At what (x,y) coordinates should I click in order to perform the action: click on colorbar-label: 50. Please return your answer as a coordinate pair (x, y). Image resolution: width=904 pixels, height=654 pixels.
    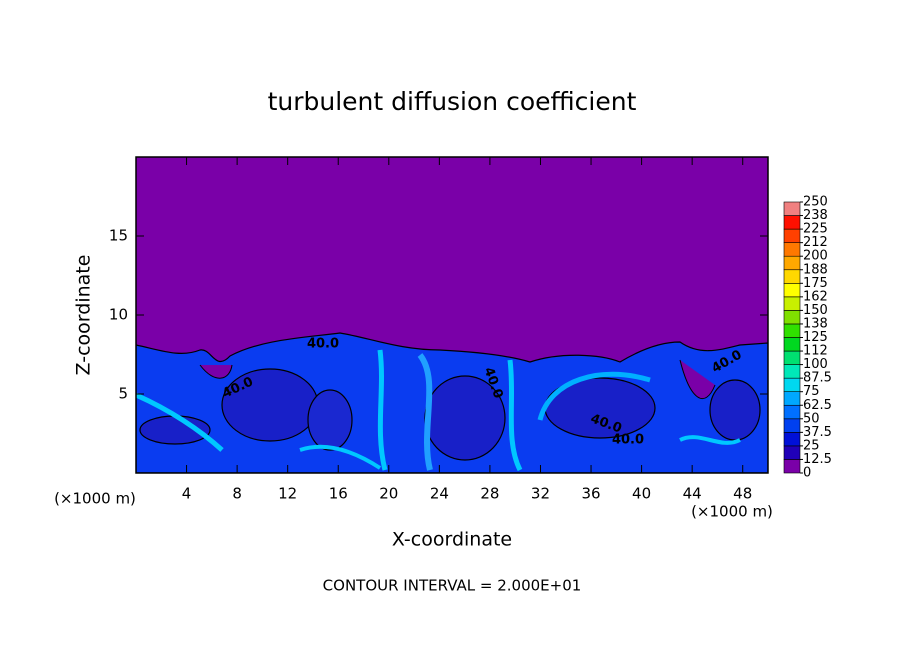
    Looking at the image, I should click on (811, 418).